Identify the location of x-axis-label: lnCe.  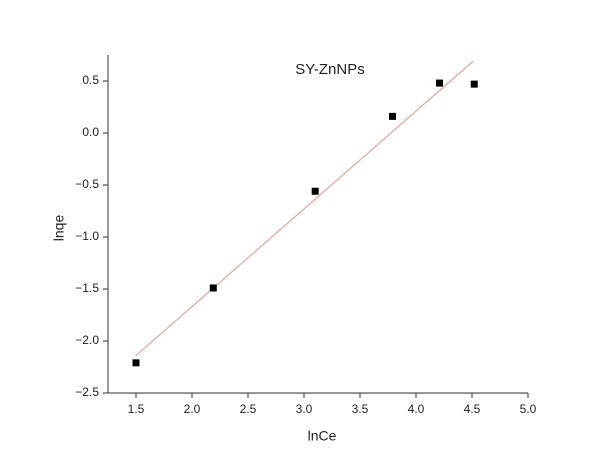
(322, 436).